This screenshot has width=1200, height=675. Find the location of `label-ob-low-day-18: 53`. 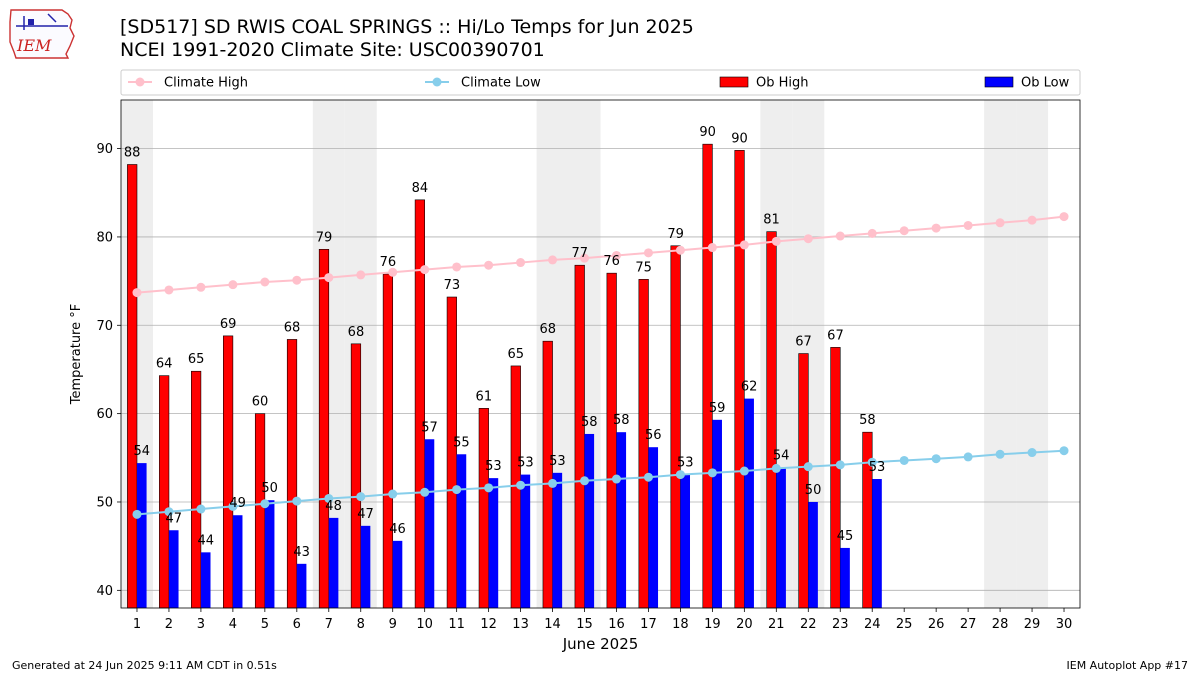

label-ob-low-day-18: 53 is located at coordinates (685, 463).